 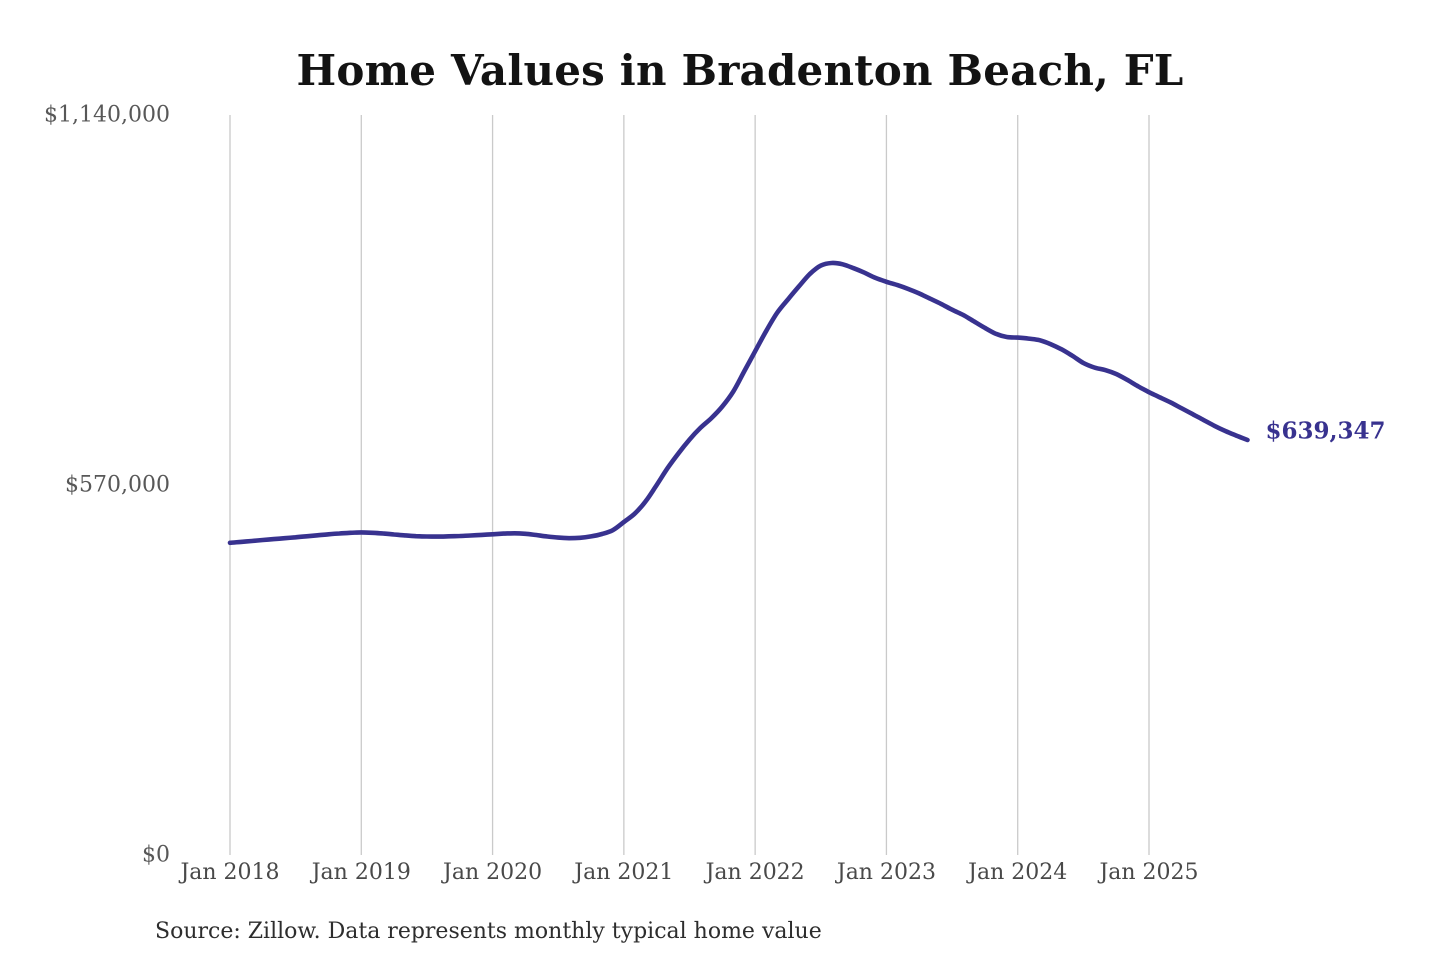 What do you see at coordinates (156, 855) in the screenshot?
I see `y-tick-label: $0` at bounding box center [156, 855].